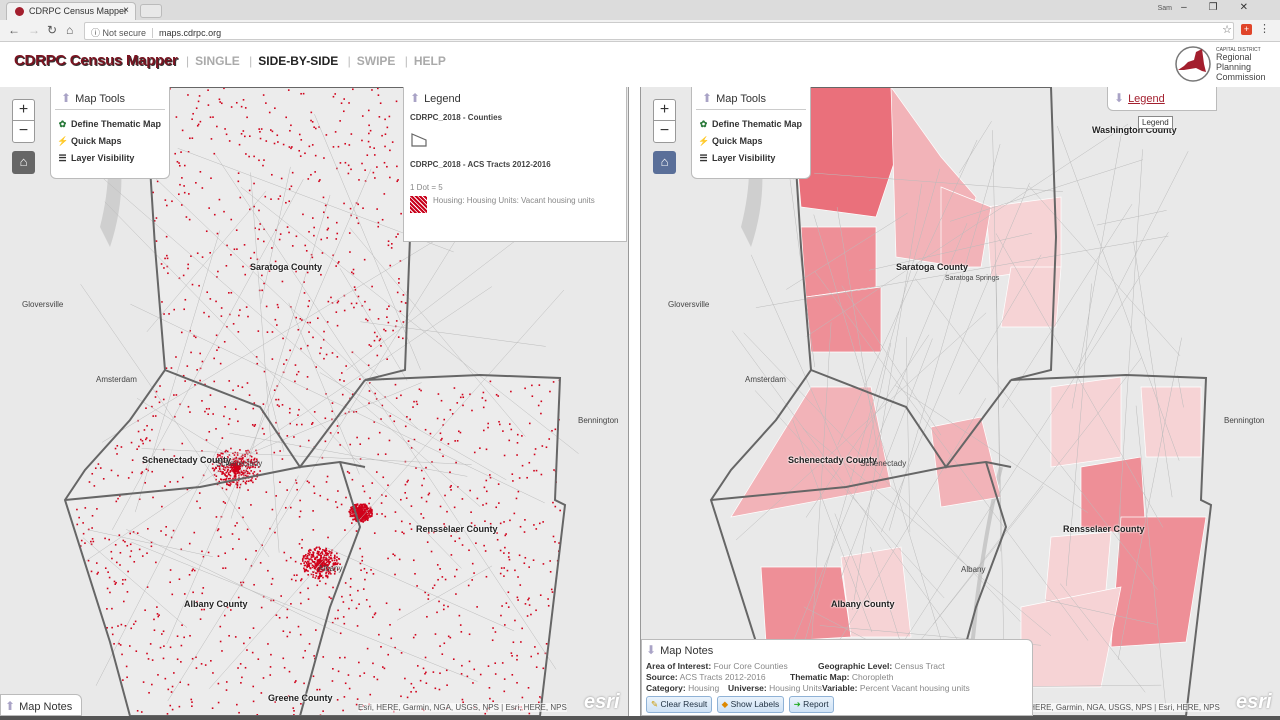  Describe the element at coordinates (71, 11) in the screenshot. I see `browser-tab: CDRPC Census Mapper ×` at that location.